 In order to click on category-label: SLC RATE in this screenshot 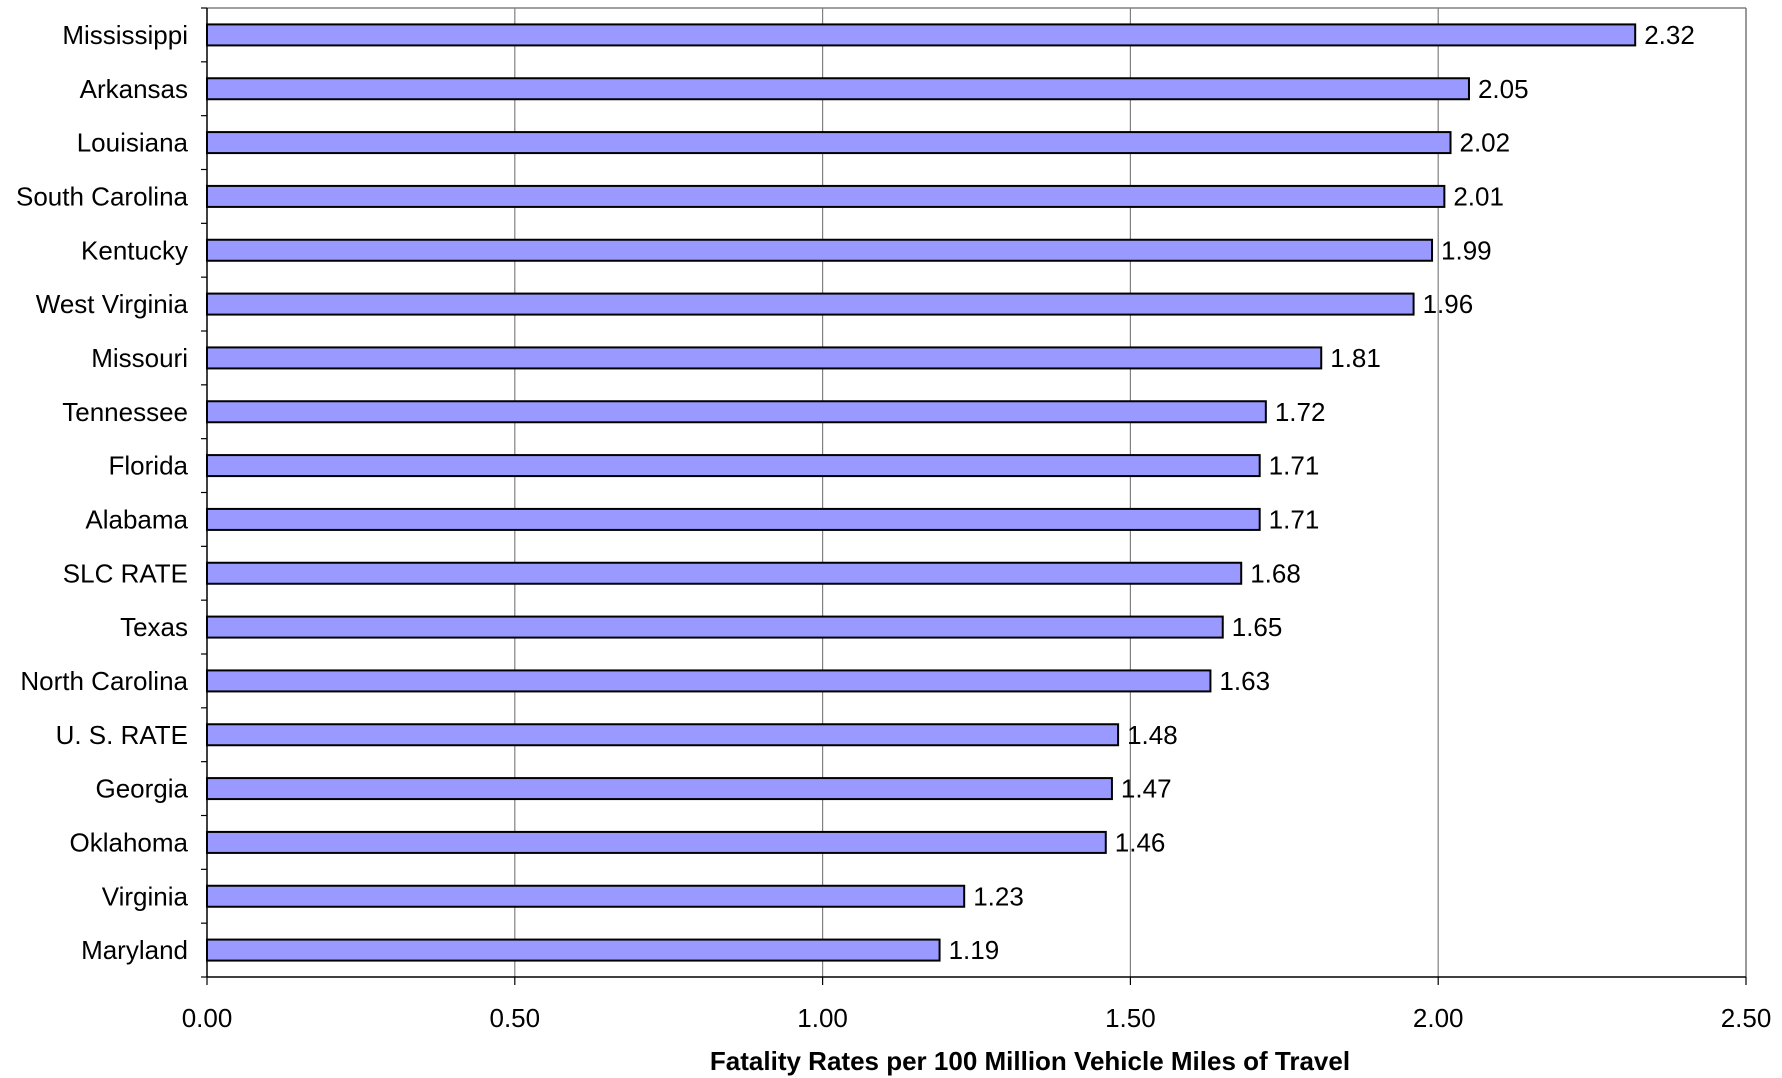, I will do `click(125, 573)`.